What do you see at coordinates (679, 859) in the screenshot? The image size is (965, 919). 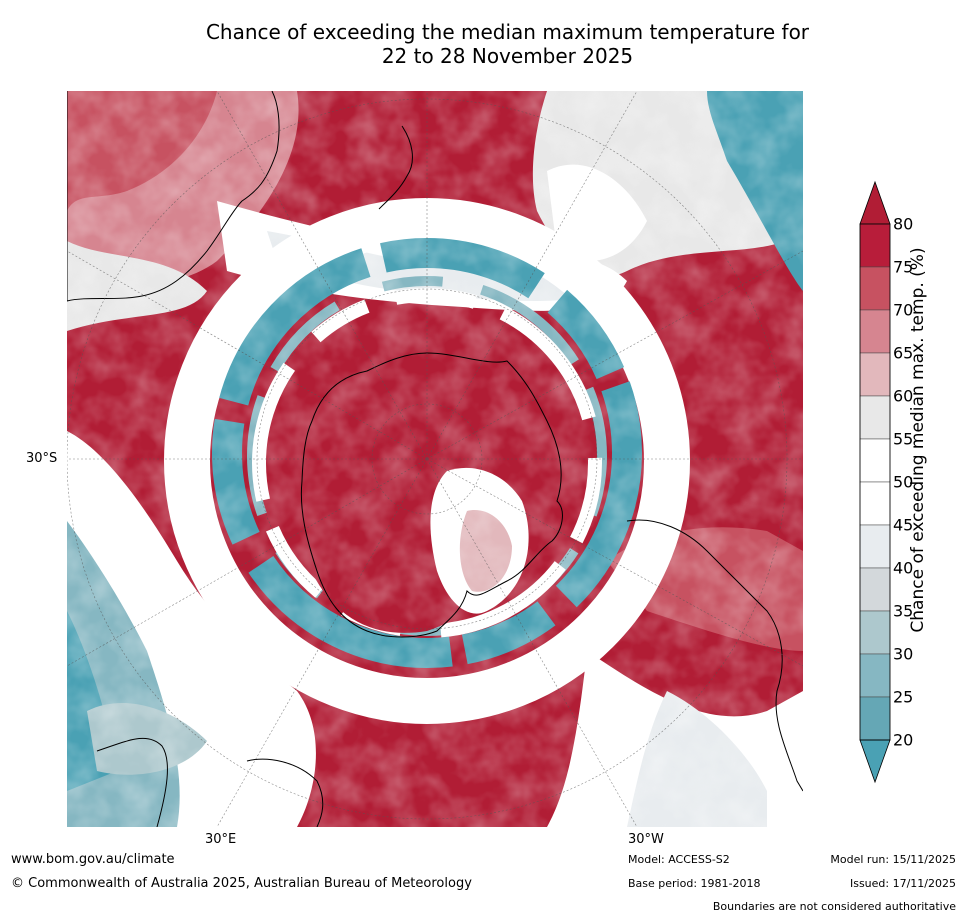 I see `footer-model: Model: ACCESS-S2` at bounding box center [679, 859].